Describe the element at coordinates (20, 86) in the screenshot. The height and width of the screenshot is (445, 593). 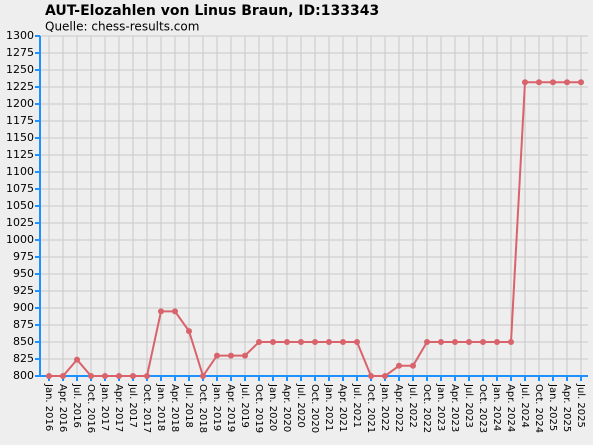
I see `y-tick-label: 1225` at that location.